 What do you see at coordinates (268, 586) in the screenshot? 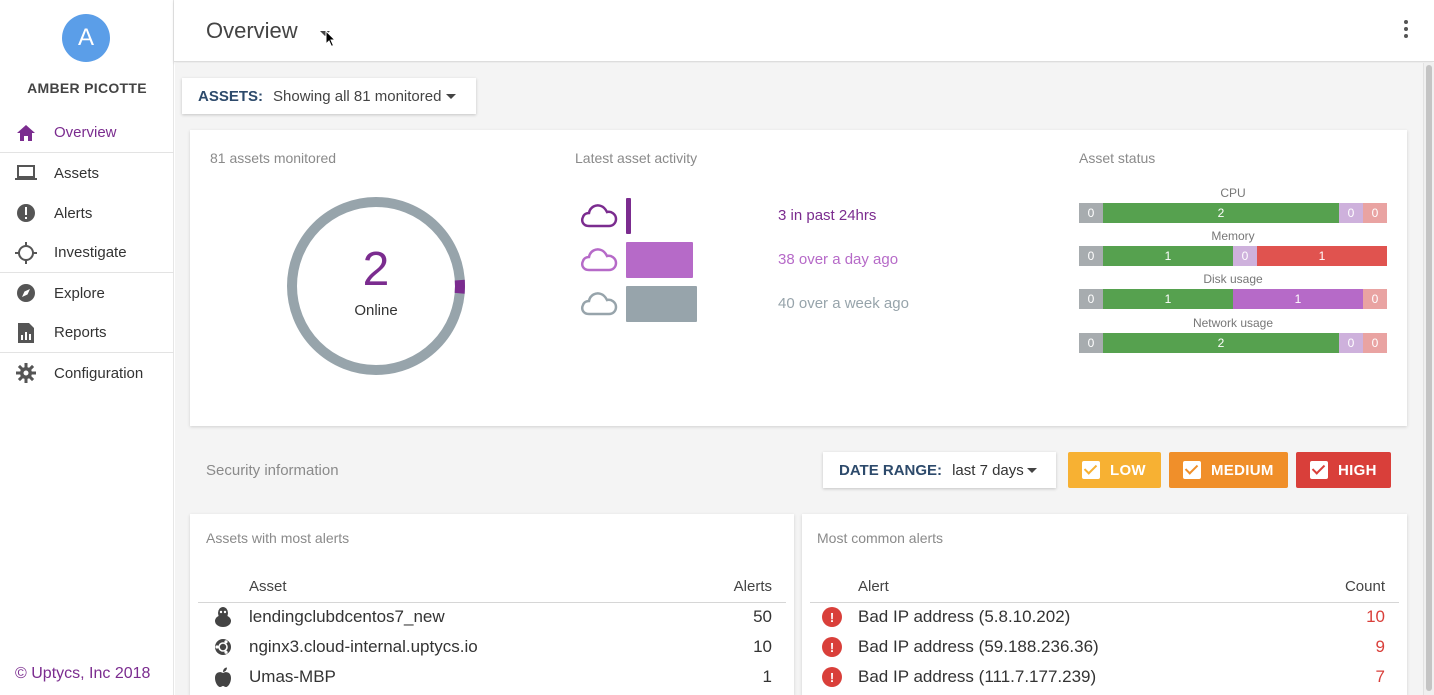
I see `column-header-asset: Asset` at bounding box center [268, 586].